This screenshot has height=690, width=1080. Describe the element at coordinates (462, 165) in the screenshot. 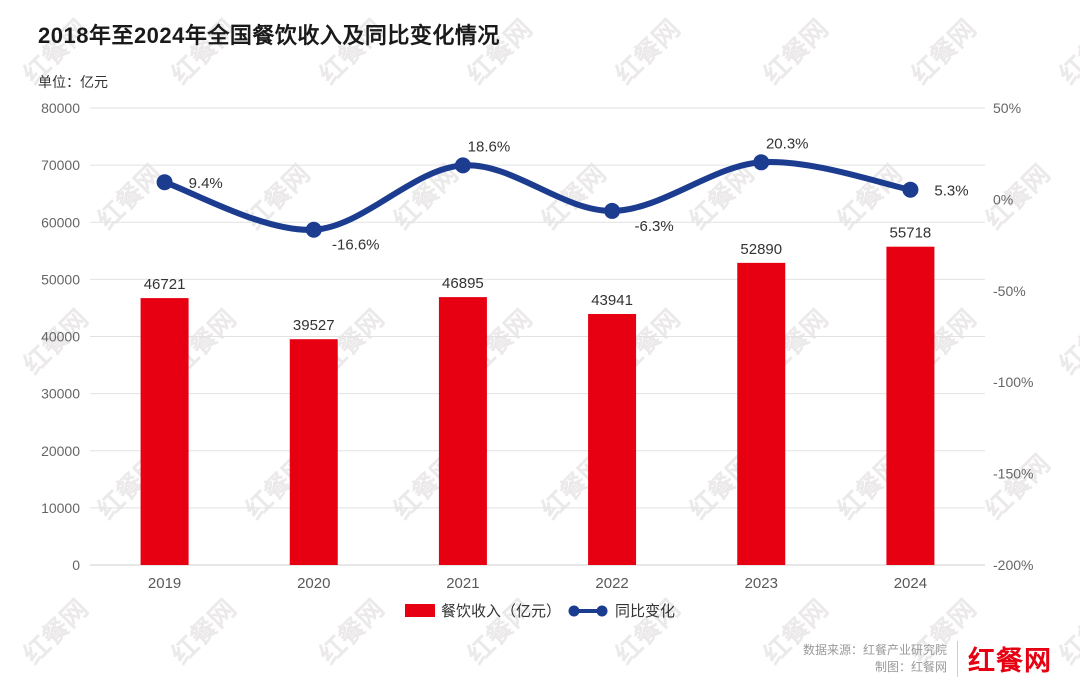

I see `line-point-2021` at that location.